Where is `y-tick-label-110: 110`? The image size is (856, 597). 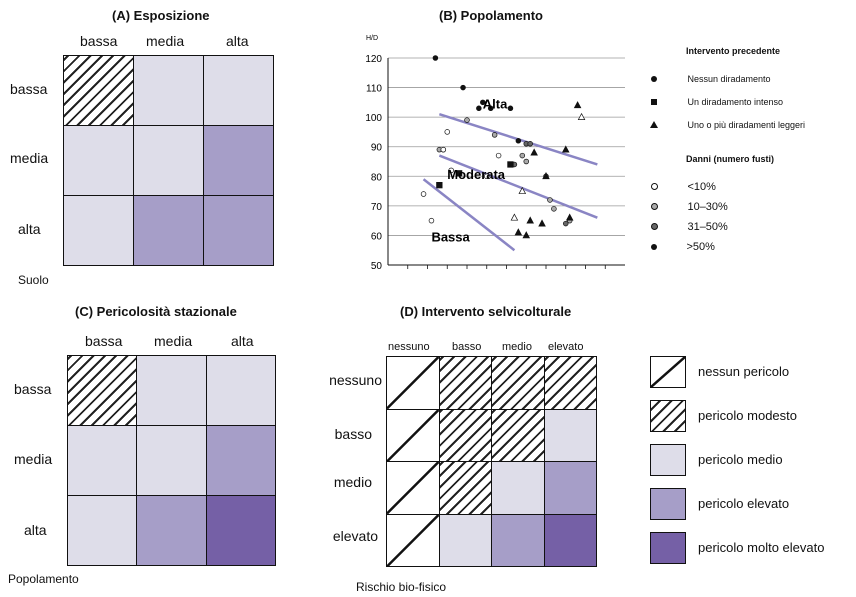
y-tick-label-110: 110 is located at coordinates (374, 89).